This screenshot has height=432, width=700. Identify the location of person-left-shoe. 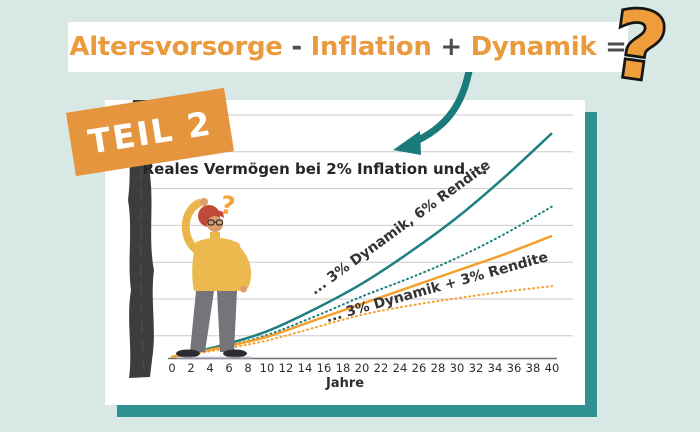
(188, 353).